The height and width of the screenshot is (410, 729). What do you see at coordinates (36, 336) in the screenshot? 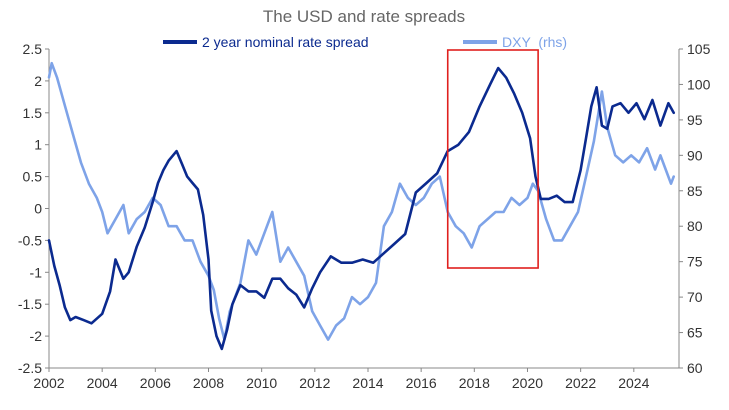
I see `left-tick-label: -2` at bounding box center [36, 336].